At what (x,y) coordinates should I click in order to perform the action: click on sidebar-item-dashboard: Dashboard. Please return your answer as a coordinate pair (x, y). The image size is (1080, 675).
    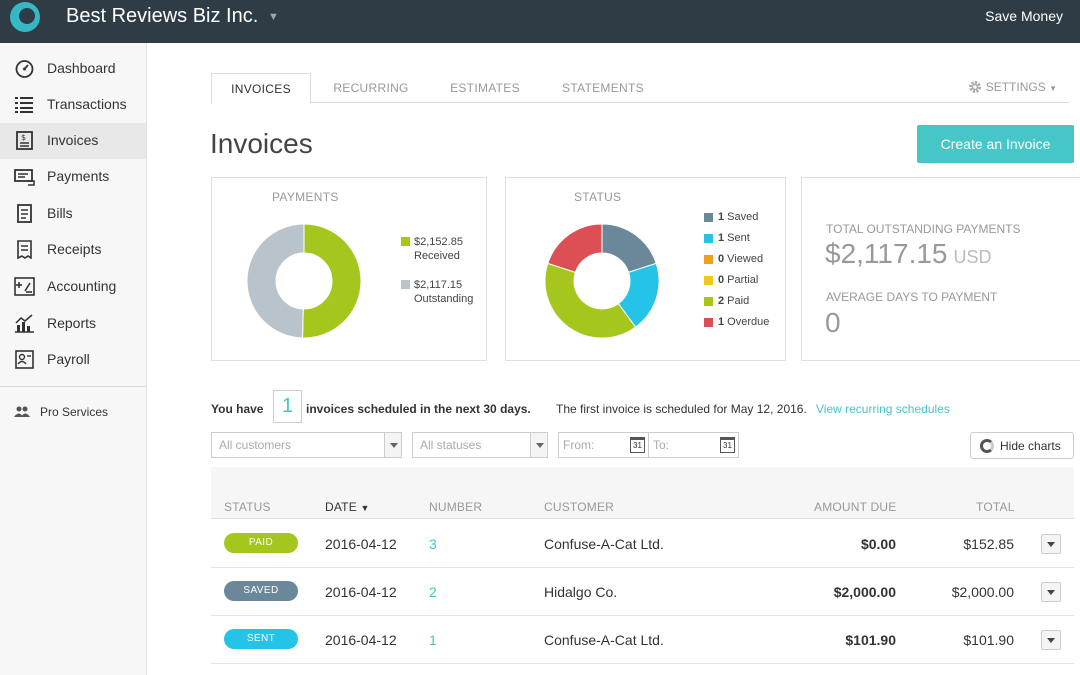
    Looking at the image, I should click on (73, 69).